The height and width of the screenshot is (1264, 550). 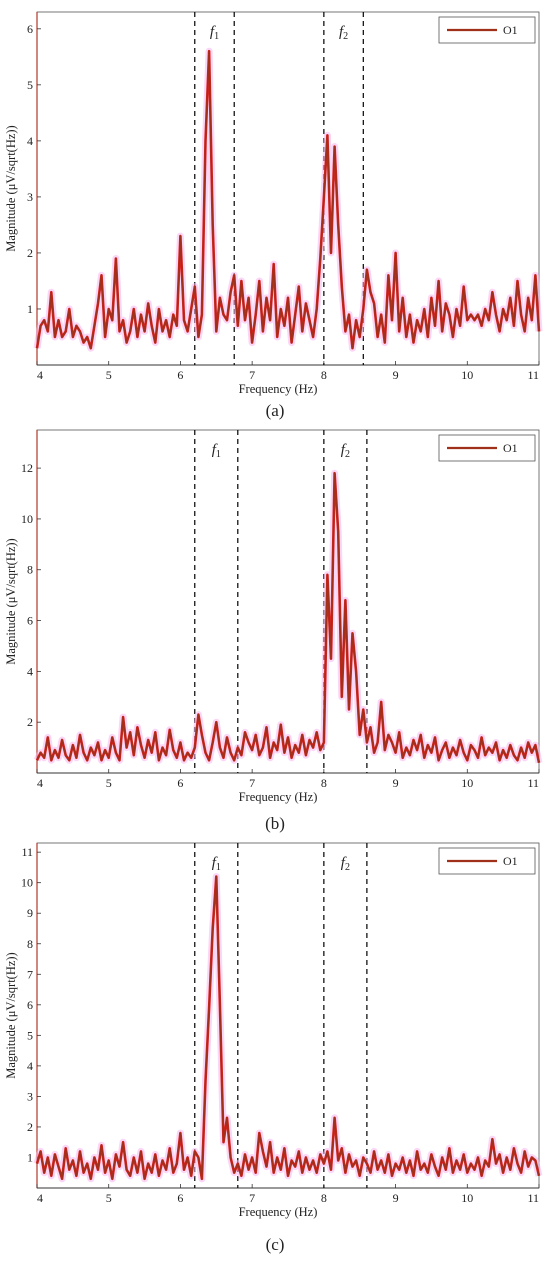 I want to click on y-tick-label: 12, so click(x=27, y=468).